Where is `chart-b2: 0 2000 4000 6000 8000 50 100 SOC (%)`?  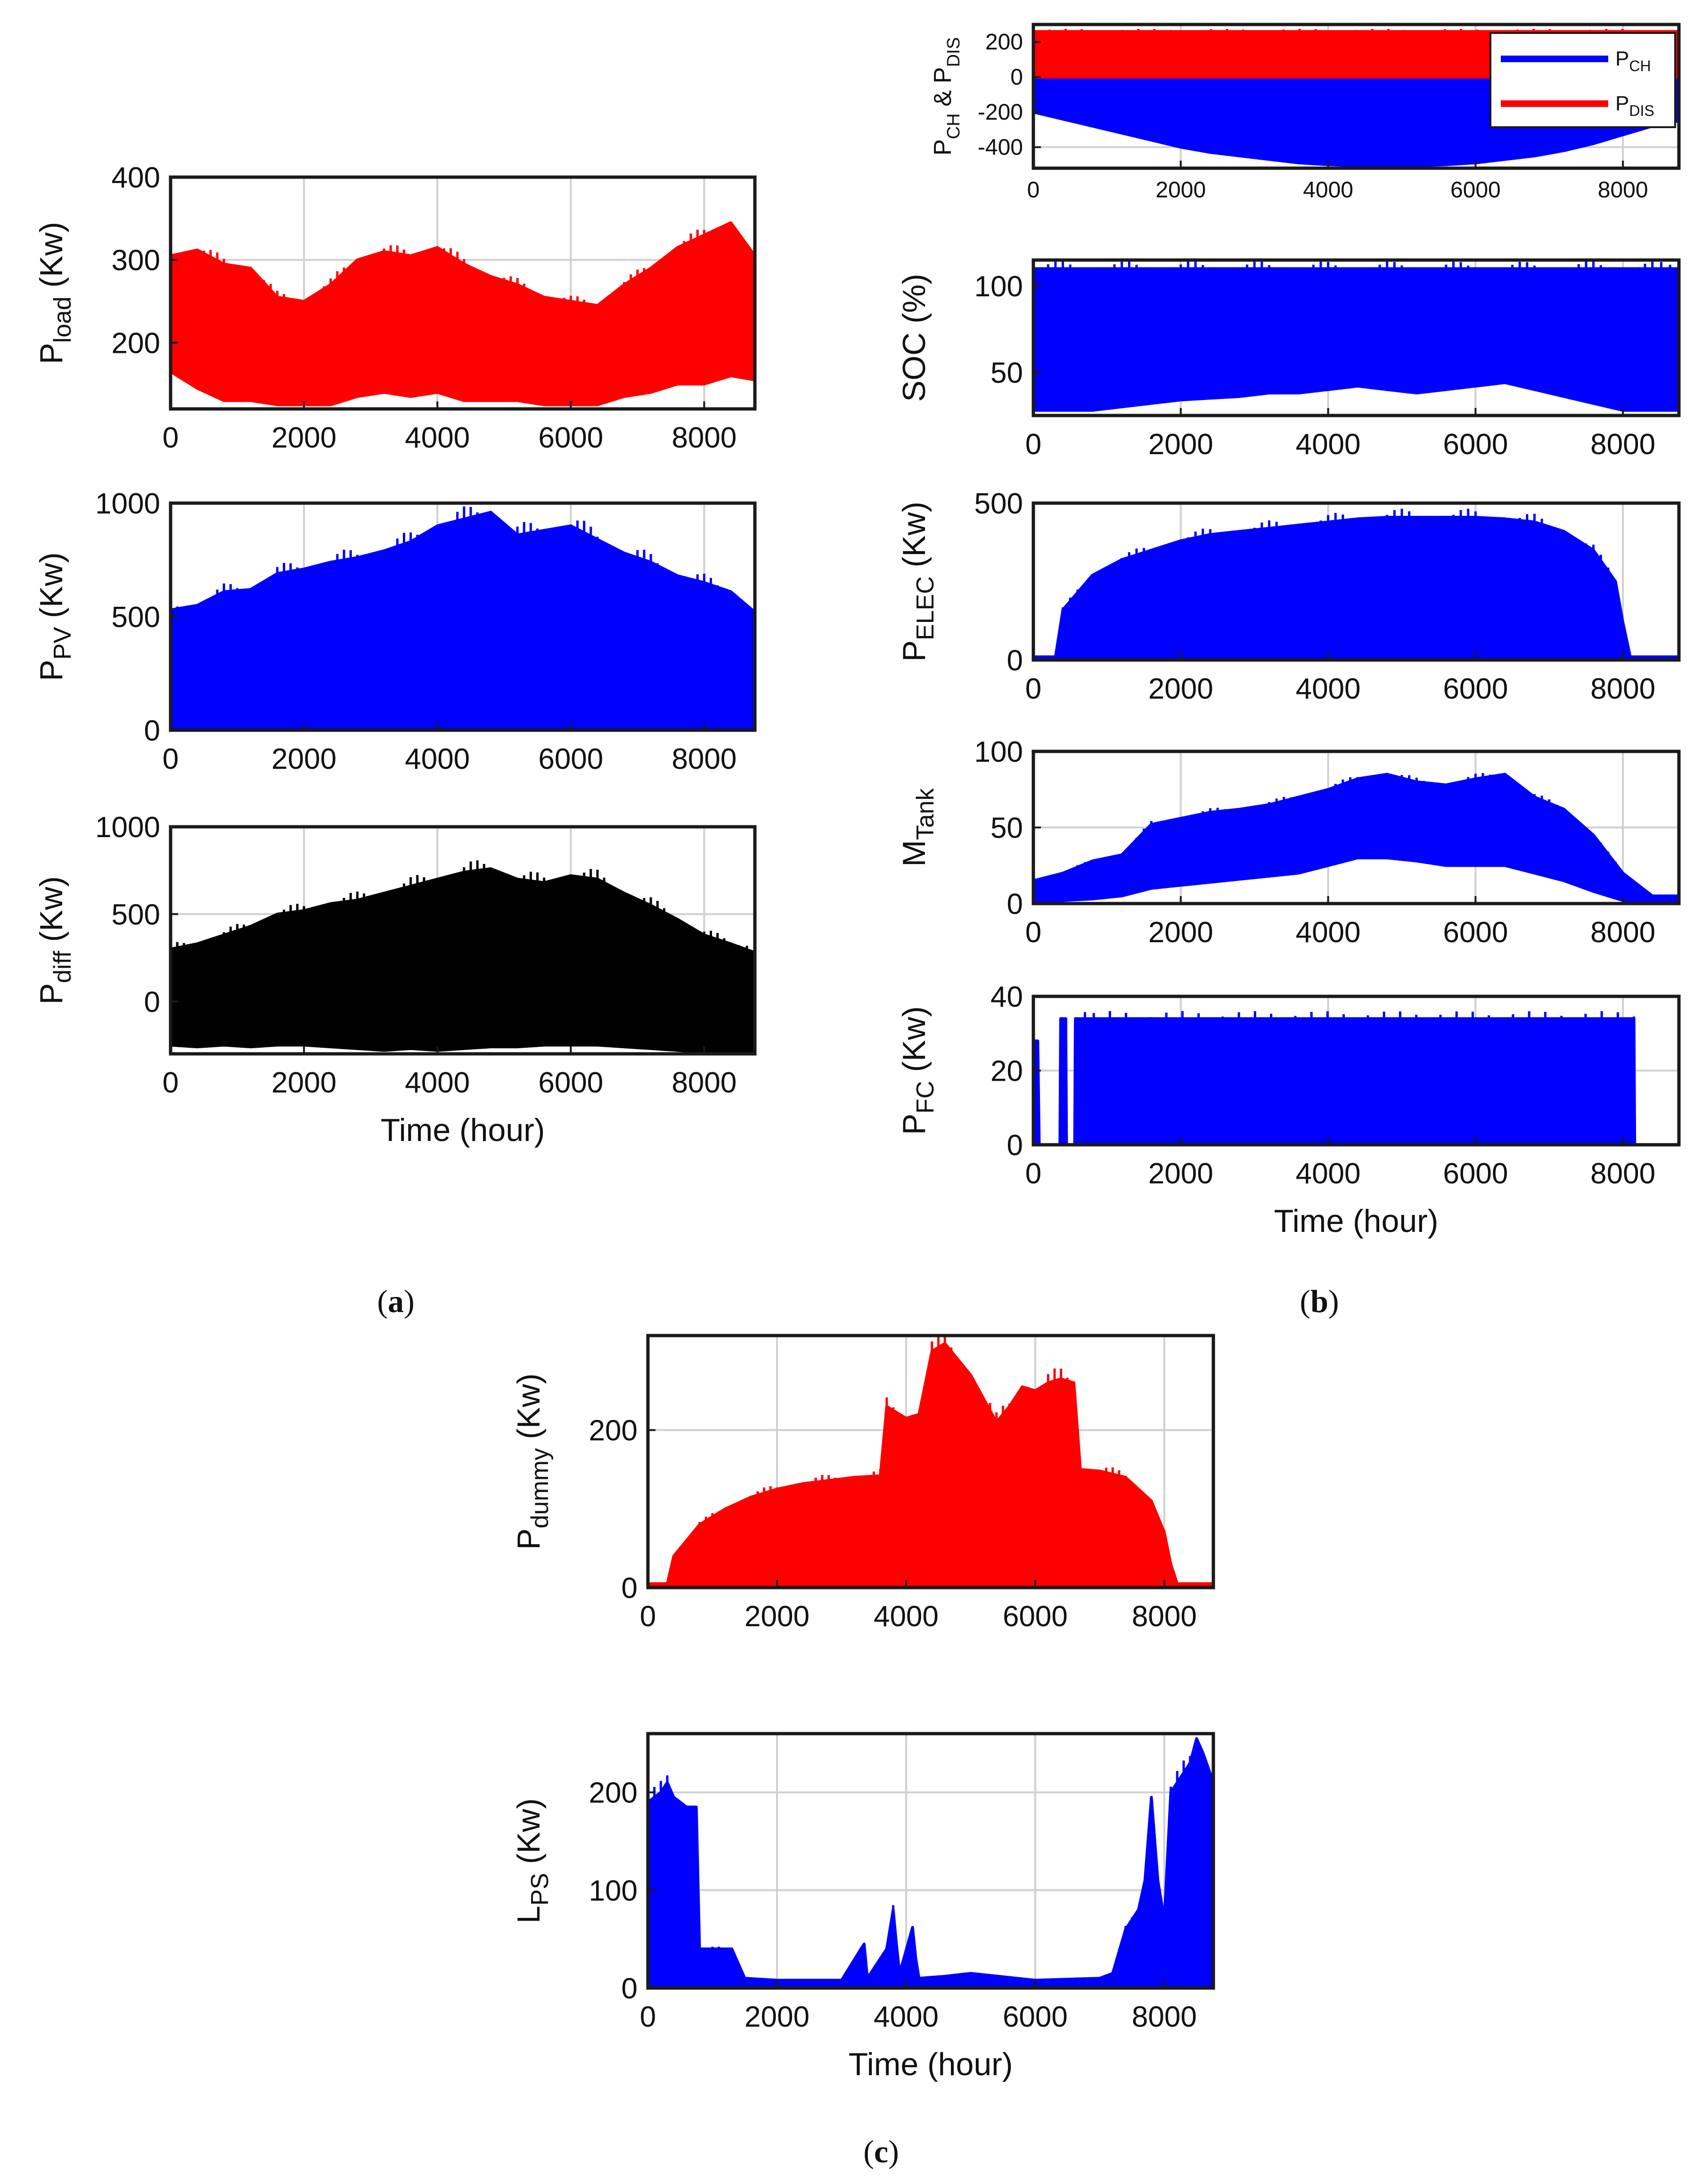
chart-b2: 0 2000 4000 6000 8000 50 100 SOC (%) is located at coordinates (1288, 359).